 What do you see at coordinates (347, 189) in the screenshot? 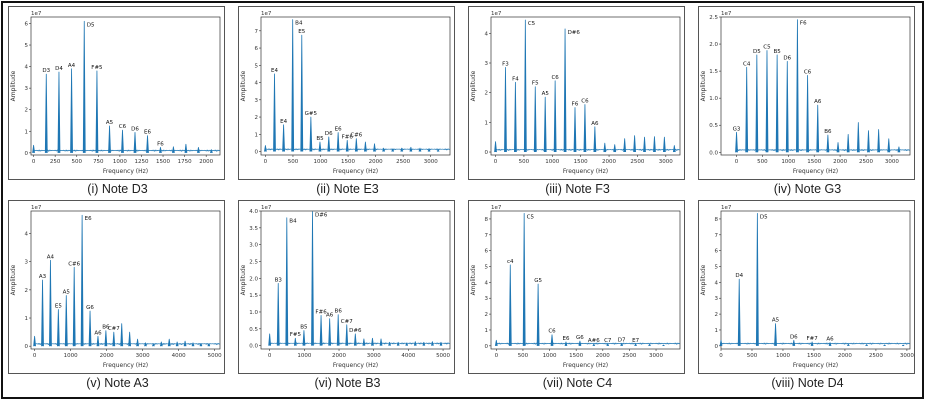
I see `caption: (ii) Note E3` at bounding box center [347, 189].